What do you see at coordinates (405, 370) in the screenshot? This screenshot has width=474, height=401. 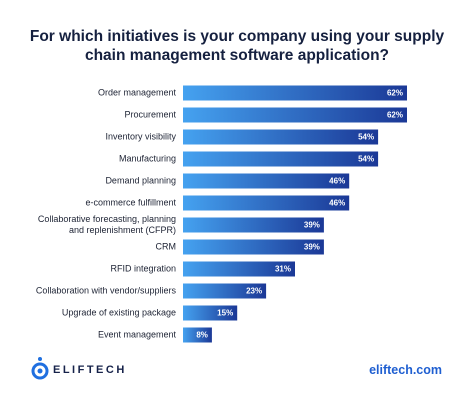 I see `url: eliftech.com` at bounding box center [405, 370].